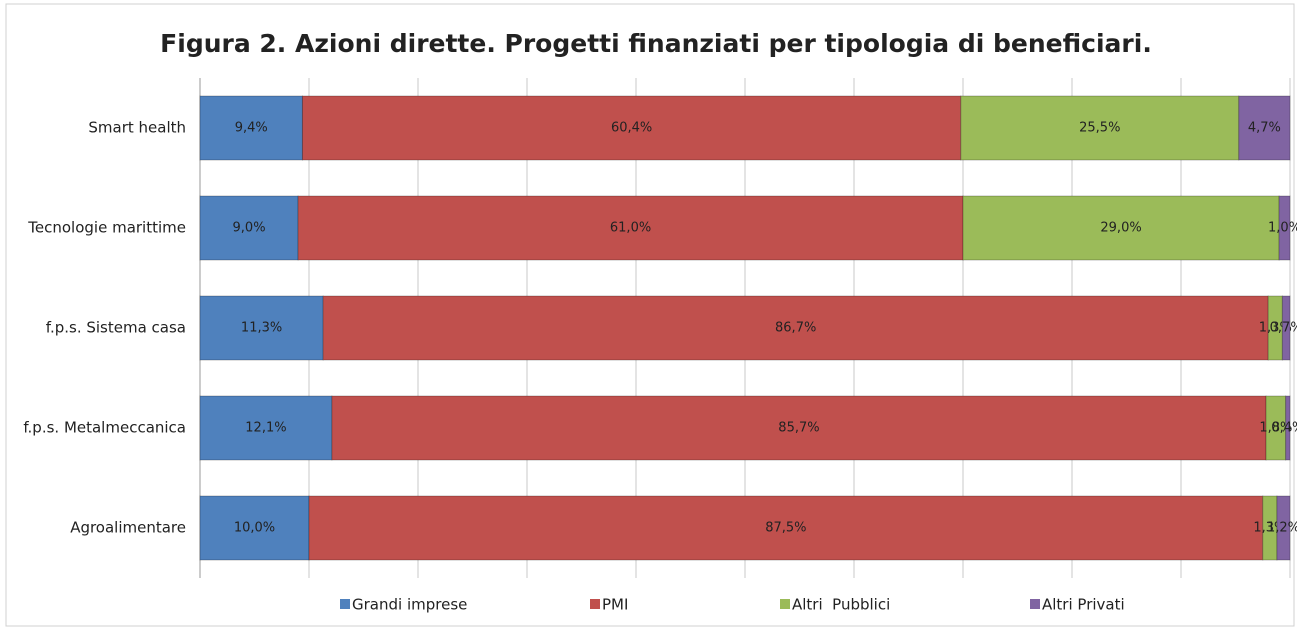 Image resolution: width=1297 pixels, height=629 pixels. What do you see at coordinates (116, 328) in the screenshot?
I see `y-tick-label: f.p.s. Sistema casa` at bounding box center [116, 328].